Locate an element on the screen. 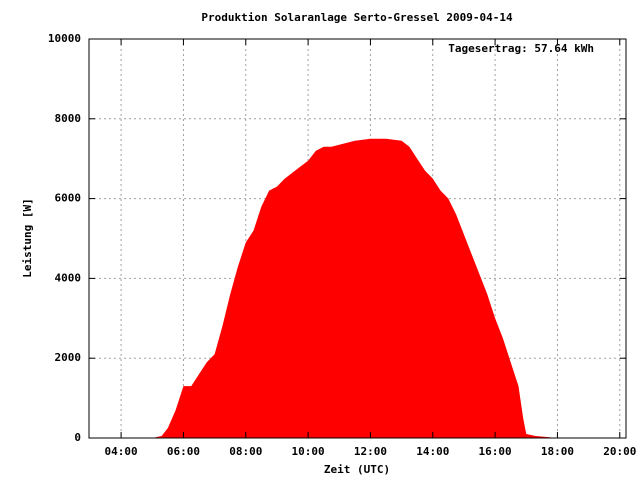 The width and height of the screenshot is (640, 484). x-tick-label: 20:00 is located at coordinates (619, 451).